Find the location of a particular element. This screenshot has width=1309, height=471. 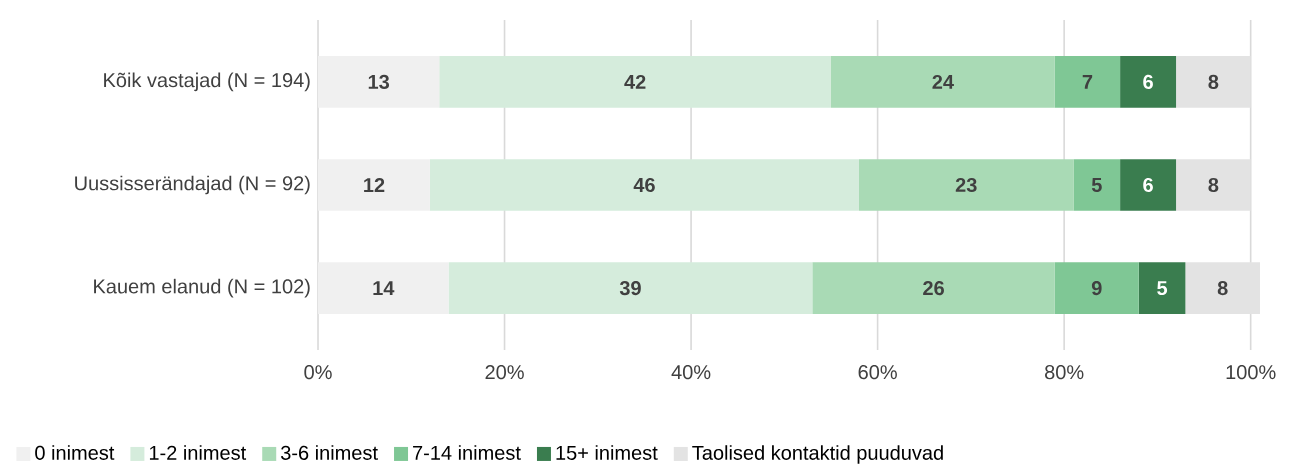

legend-label: 1-2 inimest is located at coordinates (198, 453).